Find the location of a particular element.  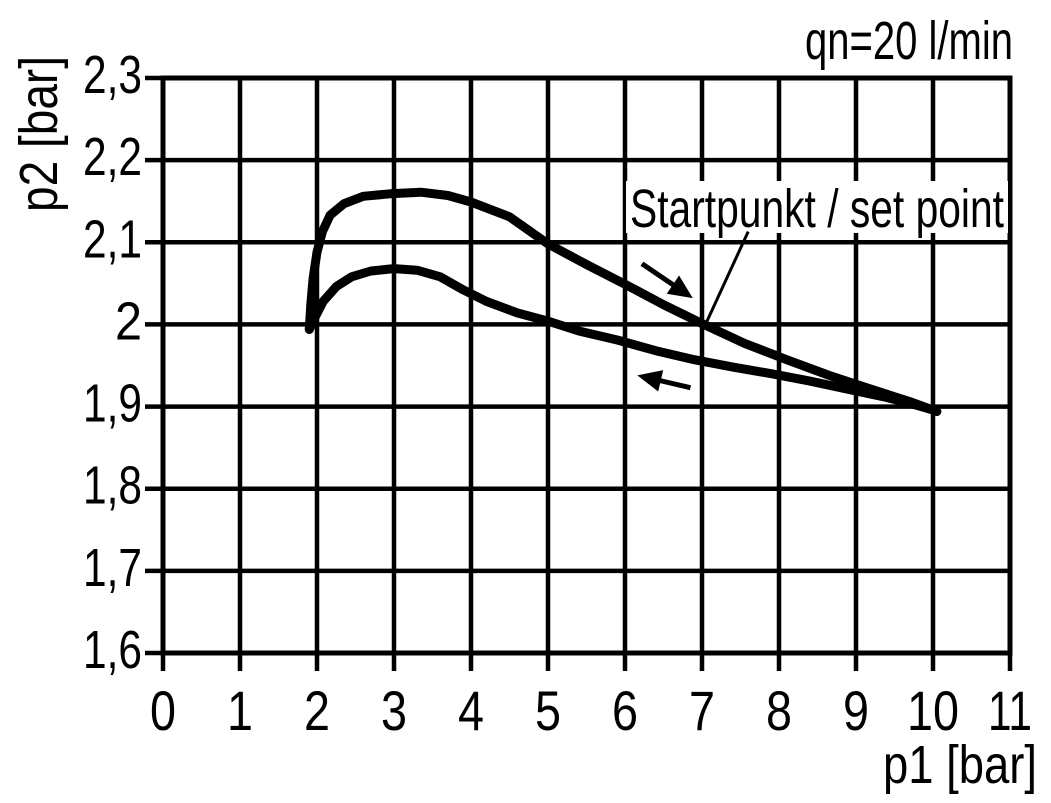

y-tick-label: 2,2 is located at coordinates (112, 157).